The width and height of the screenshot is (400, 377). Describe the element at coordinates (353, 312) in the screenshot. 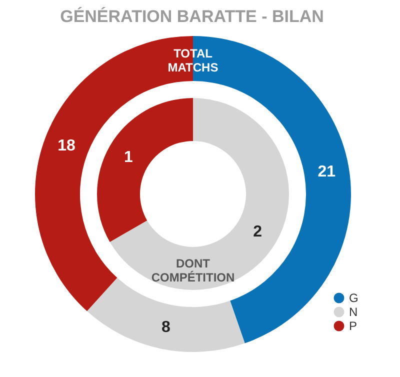

I see `legend-label: N` at that location.